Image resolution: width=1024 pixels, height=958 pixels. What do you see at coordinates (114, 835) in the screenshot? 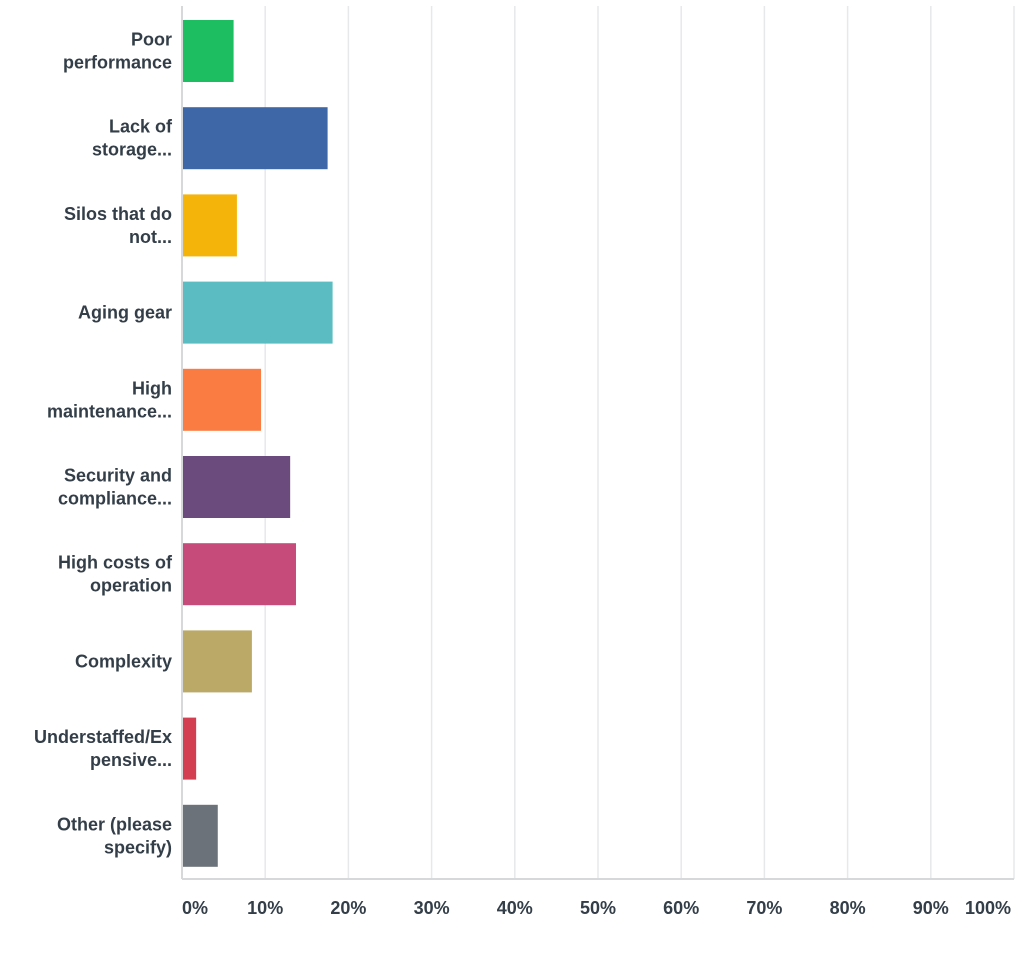
I see `category-label-9: Other (please specify)` at bounding box center [114, 835].